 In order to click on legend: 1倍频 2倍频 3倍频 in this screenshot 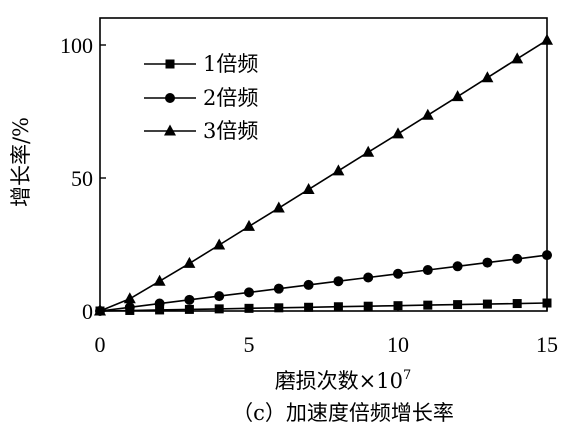, I will do `click(201, 97)`.